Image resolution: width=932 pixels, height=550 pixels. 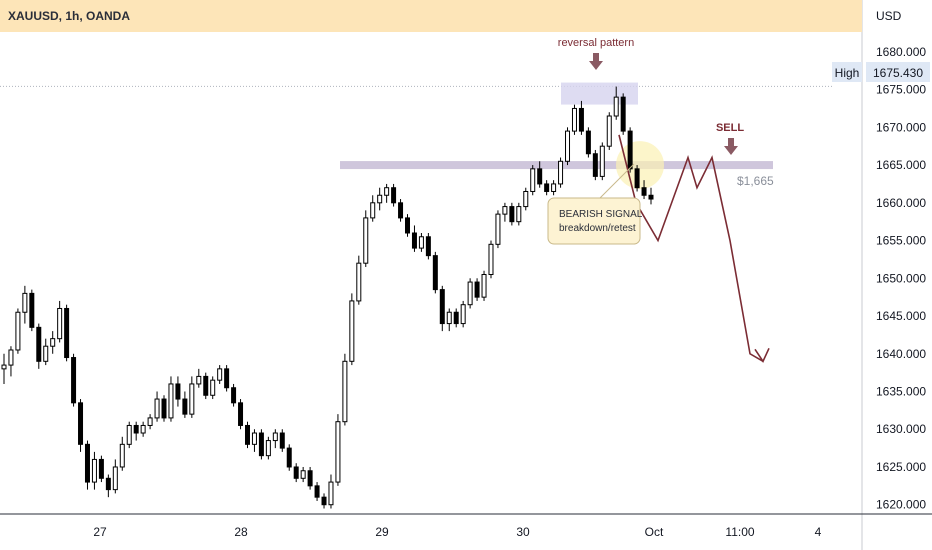 What do you see at coordinates (69, 16) in the screenshot?
I see `symbol-title: XAUUSD, 1h, OANDA` at bounding box center [69, 16].